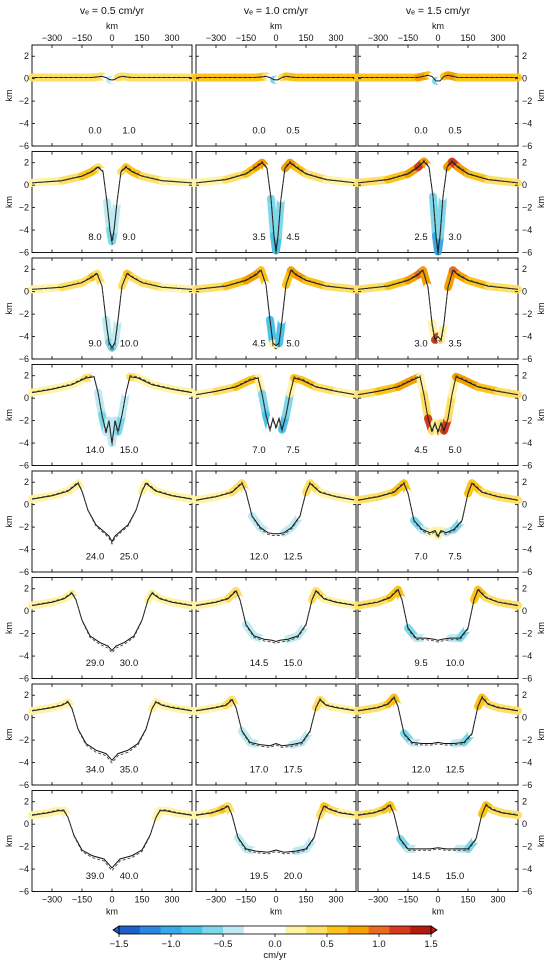 The height and width of the screenshot is (964, 550). Describe the element at coordinates (430, 944) in the screenshot. I see `colorbar-tick-label: 1.5` at that location.